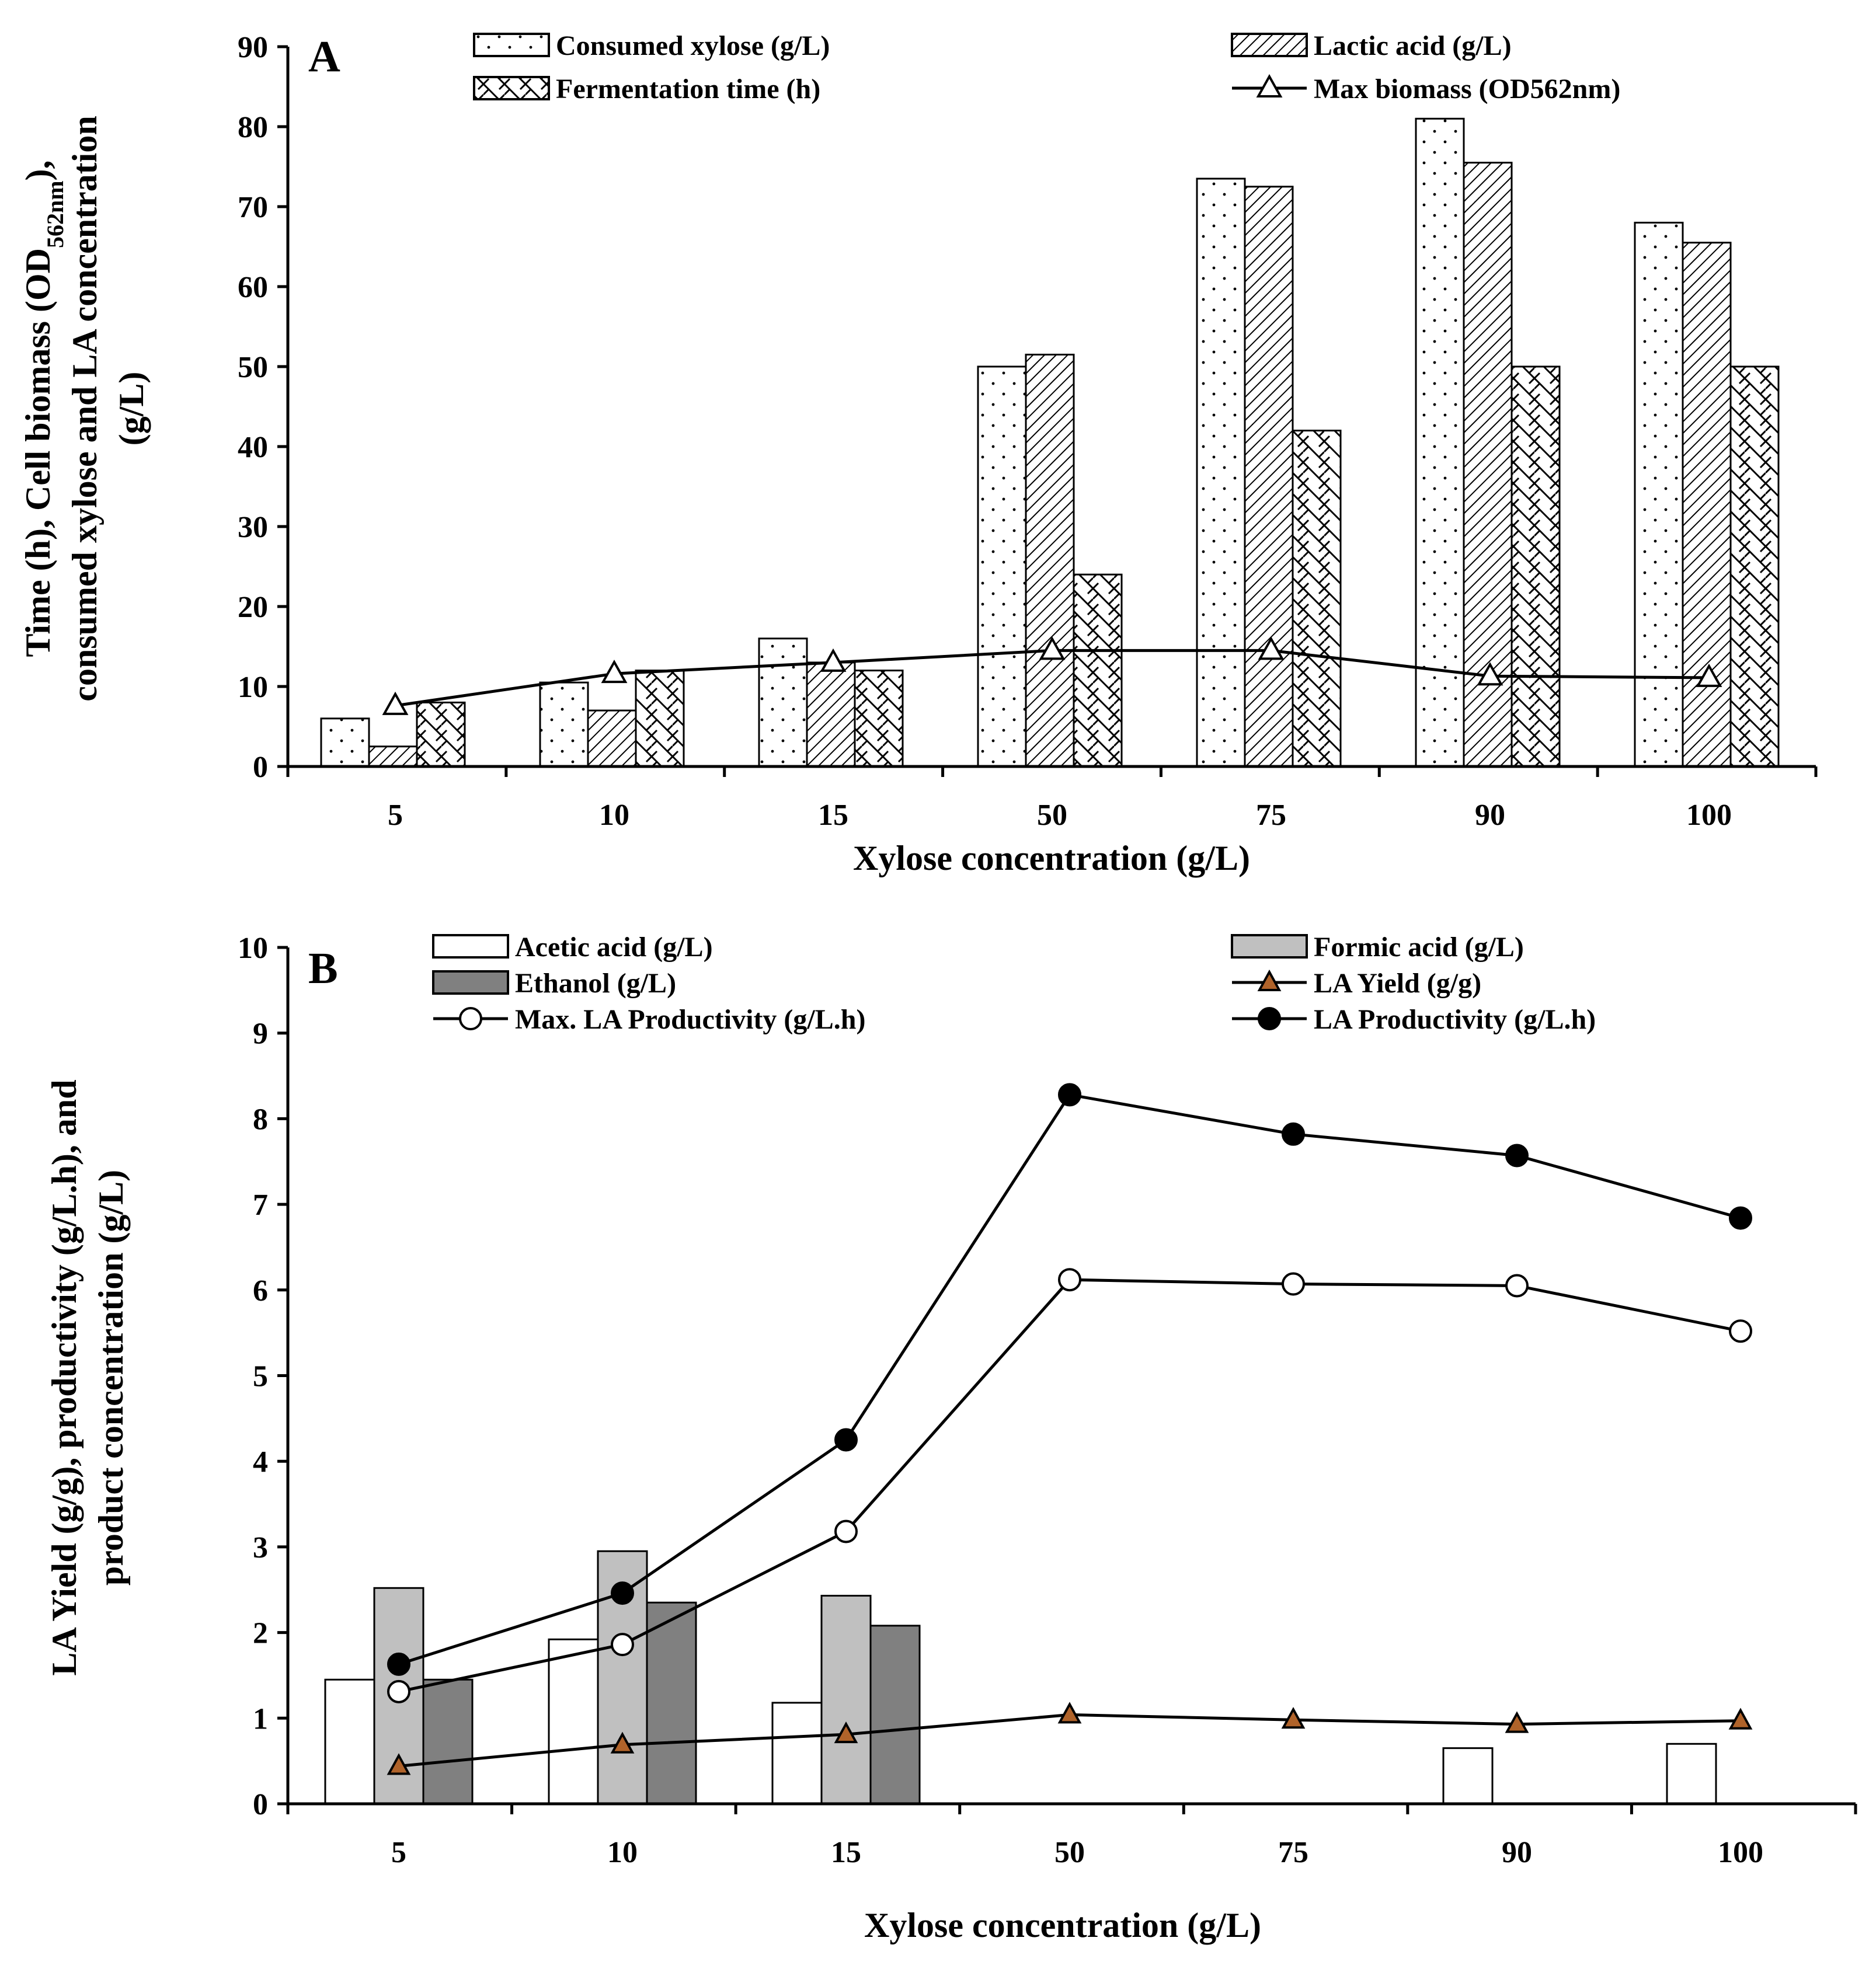 The height and width of the screenshot is (1962, 1876). I want to click on panel-b-y-tick-label-9: 9, so click(260, 1034).